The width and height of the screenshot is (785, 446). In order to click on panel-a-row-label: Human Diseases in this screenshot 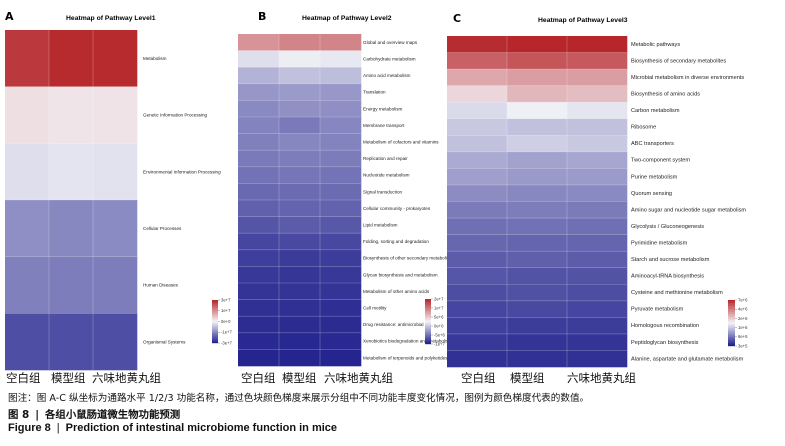, I will do `click(161, 285)`.